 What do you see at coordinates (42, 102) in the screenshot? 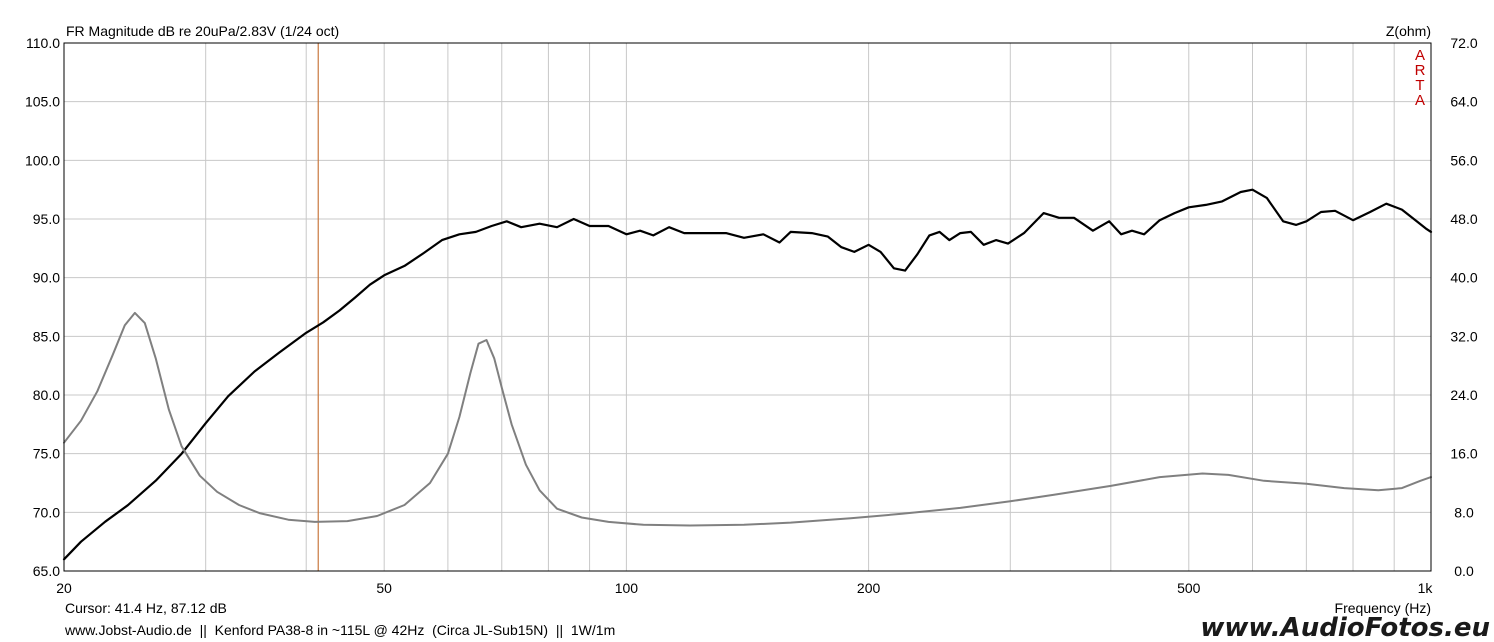
I see `left-y-tick-label: 105.0` at bounding box center [42, 102].